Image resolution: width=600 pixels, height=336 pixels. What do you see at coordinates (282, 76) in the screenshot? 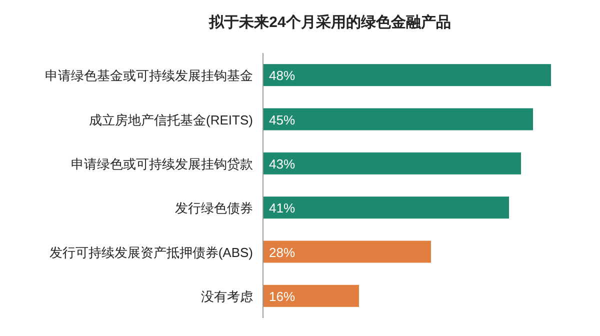
I see `data-label: 48%` at bounding box center [282, 76].